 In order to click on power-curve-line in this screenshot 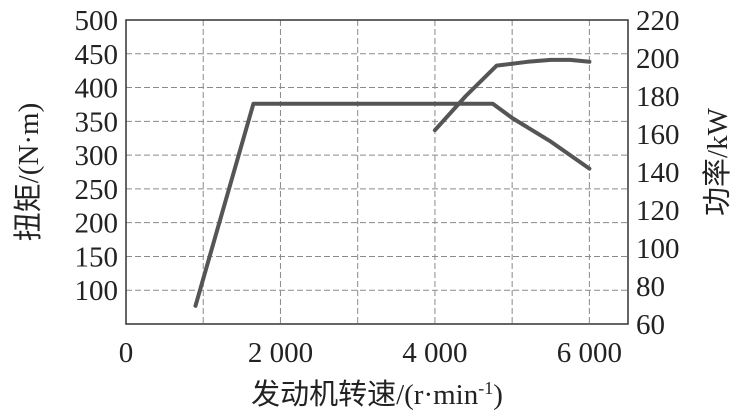, I will do `click(512, 95)`.